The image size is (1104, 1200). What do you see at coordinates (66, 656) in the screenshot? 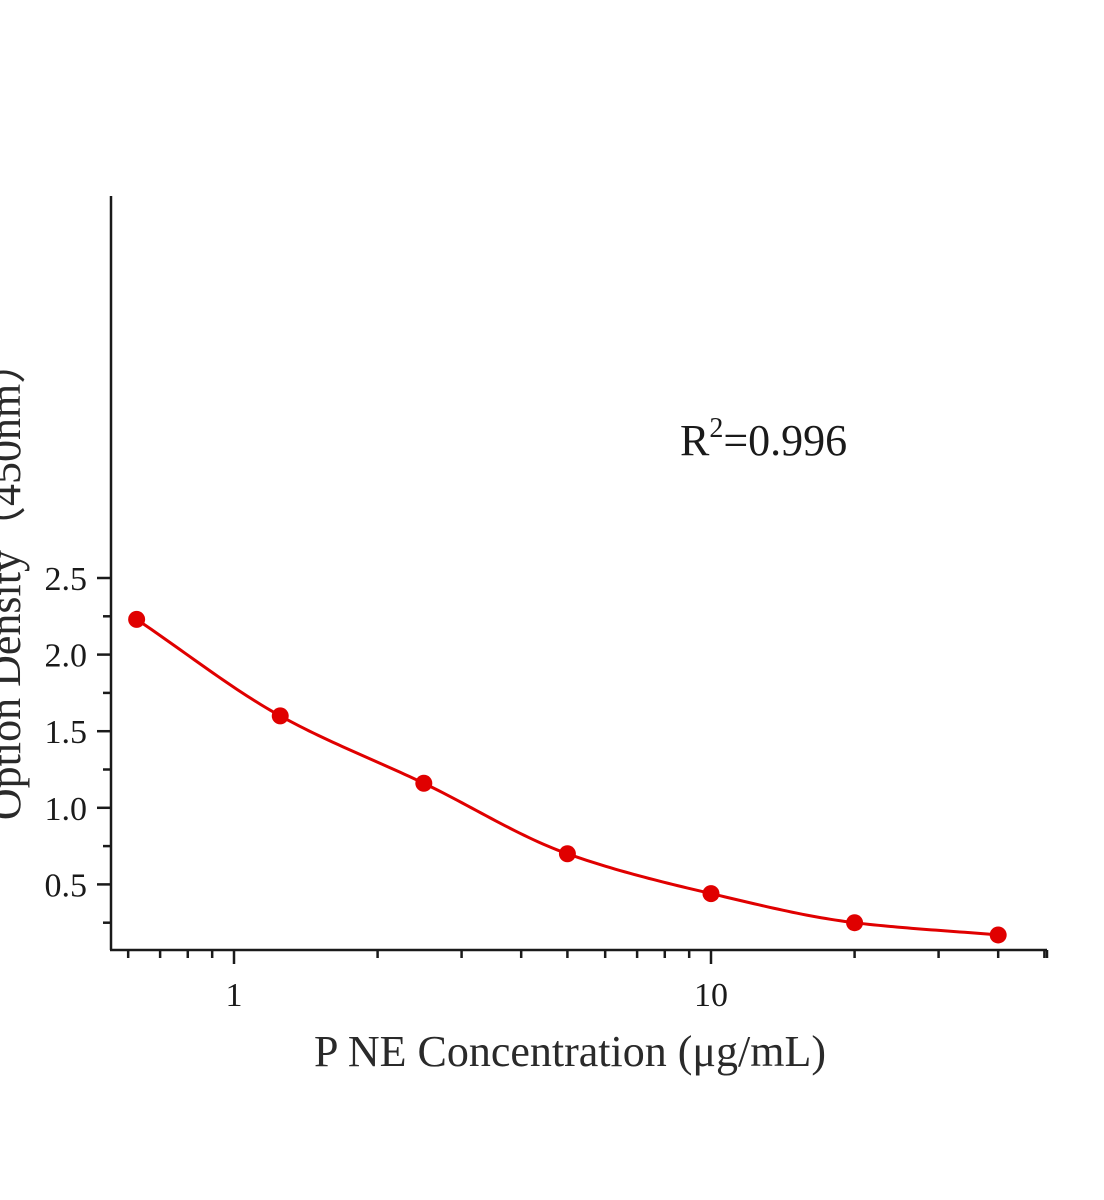
I see `y-tick-label: 2.0` at bounding box center [66, 656].